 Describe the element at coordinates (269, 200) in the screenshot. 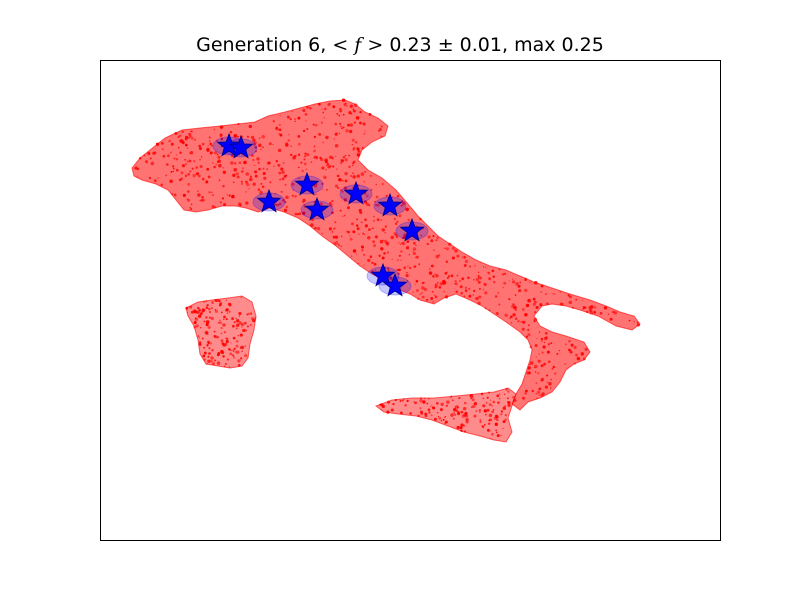

I see `station-star` at that location.